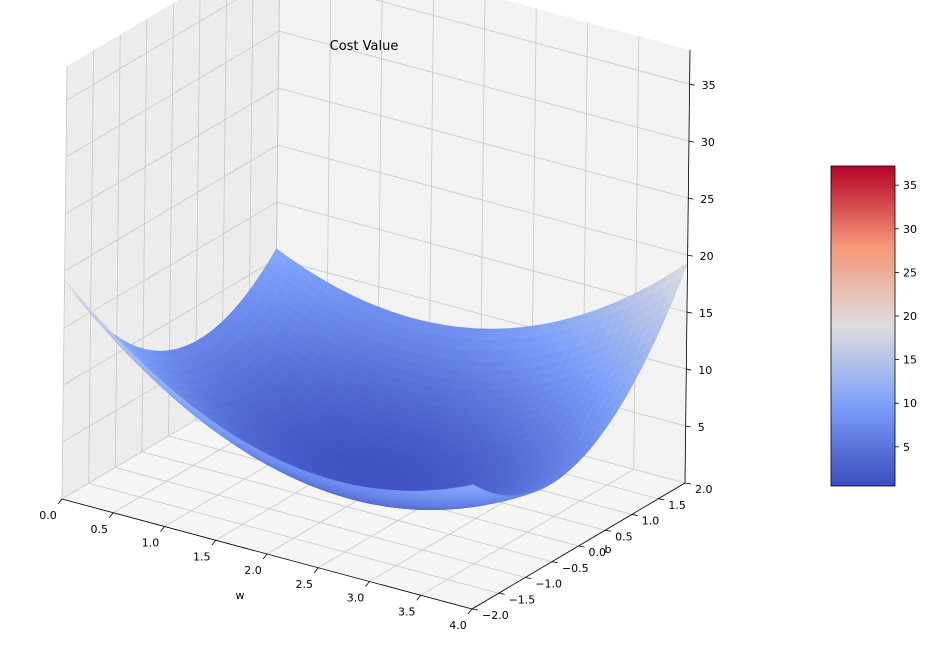 The height and width of the screenshot is (648, 930). Describe the element at coordinates (687, 266) in the screenshot. I see `z-axis-line` at that location.